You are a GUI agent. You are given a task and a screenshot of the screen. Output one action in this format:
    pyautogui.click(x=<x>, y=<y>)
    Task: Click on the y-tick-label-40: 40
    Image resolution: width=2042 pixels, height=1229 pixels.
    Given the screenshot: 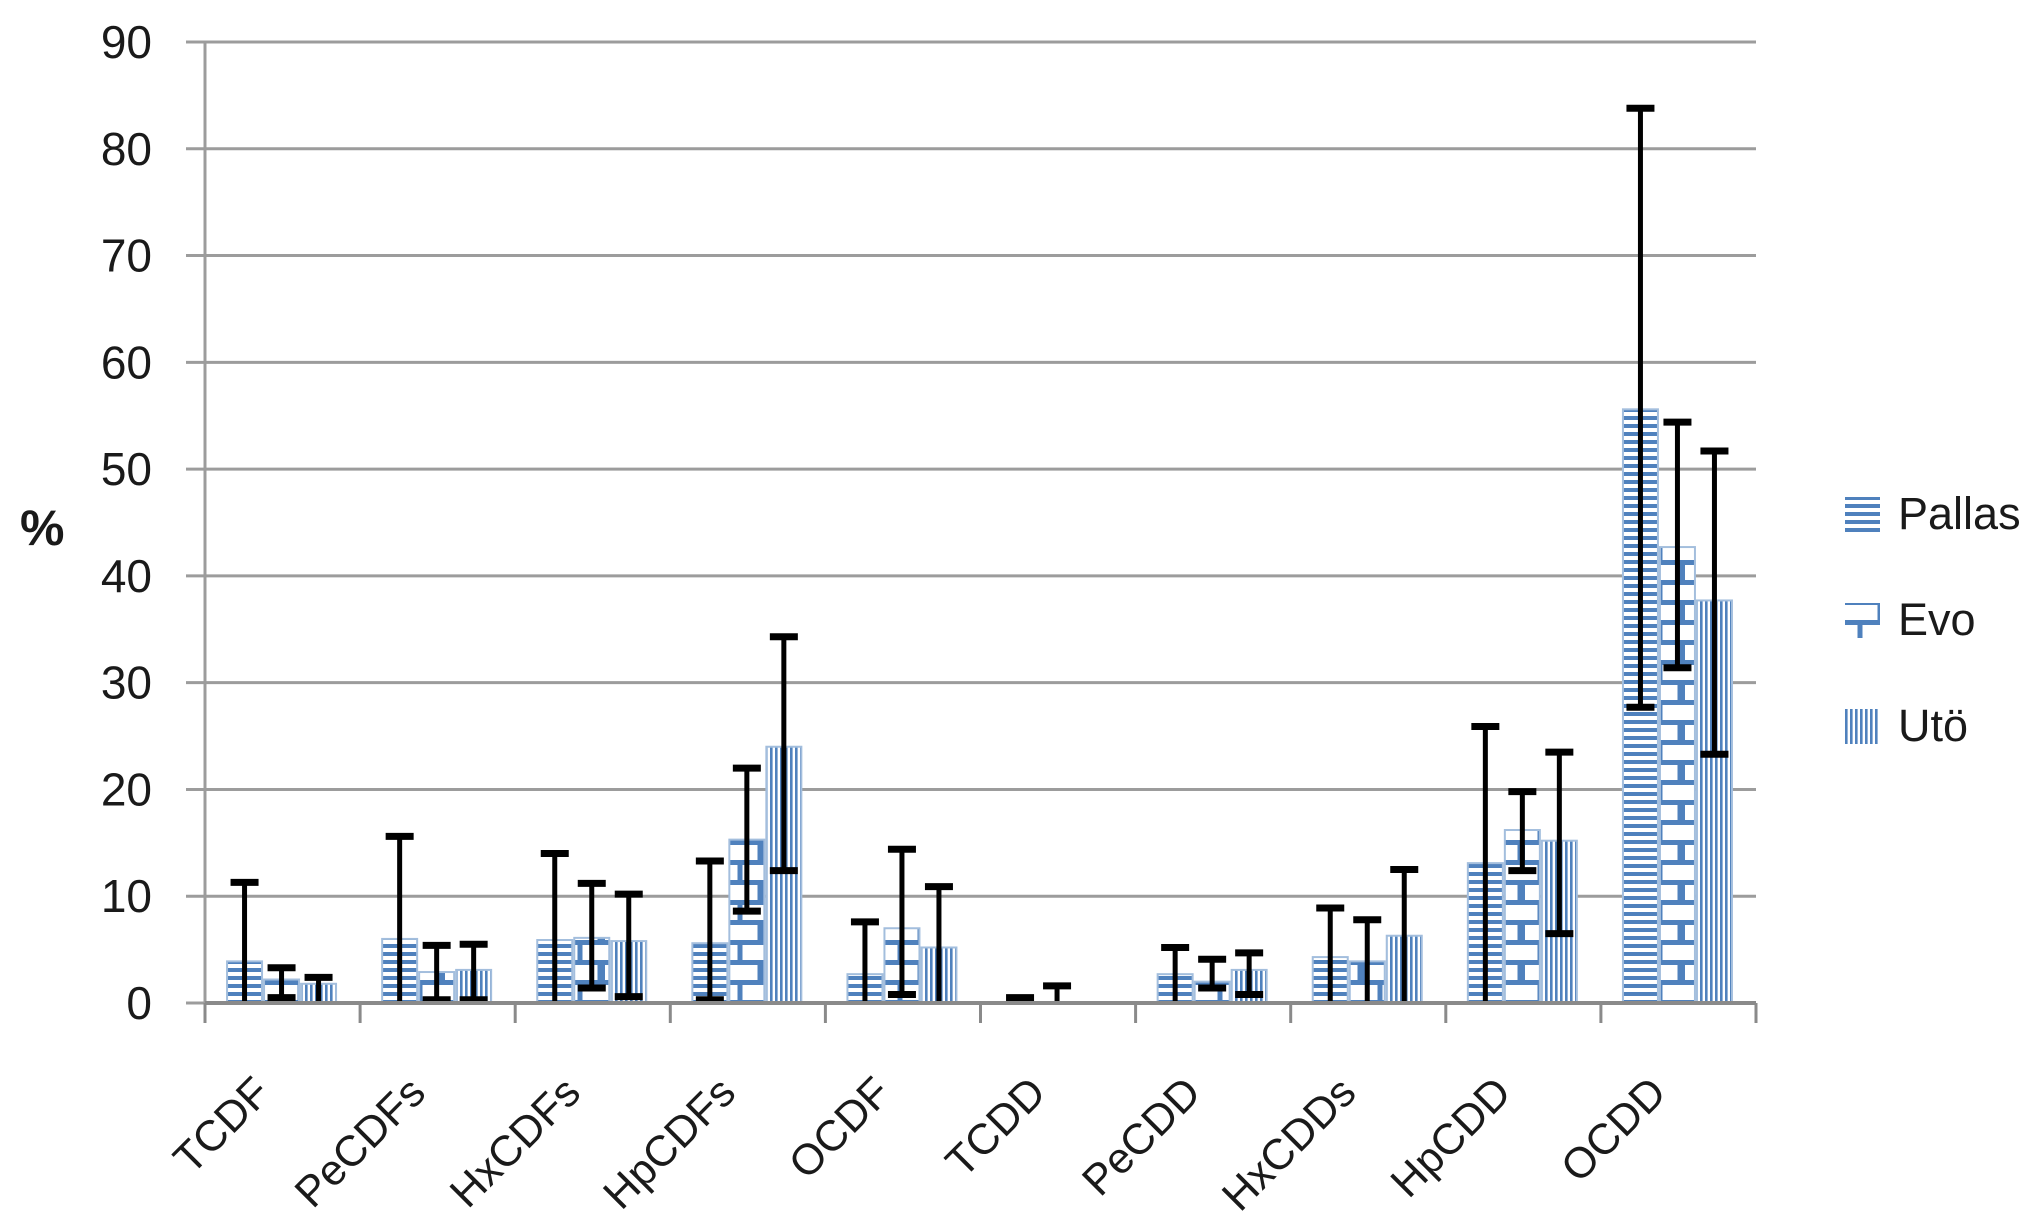 What is the action you would take?
    pyautogui.click(x=126, y=576)
    